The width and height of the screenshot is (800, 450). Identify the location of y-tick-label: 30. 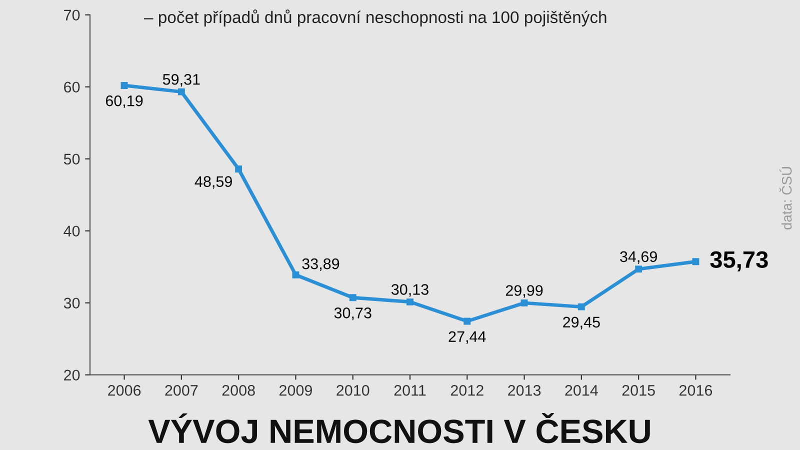
(72, 303).